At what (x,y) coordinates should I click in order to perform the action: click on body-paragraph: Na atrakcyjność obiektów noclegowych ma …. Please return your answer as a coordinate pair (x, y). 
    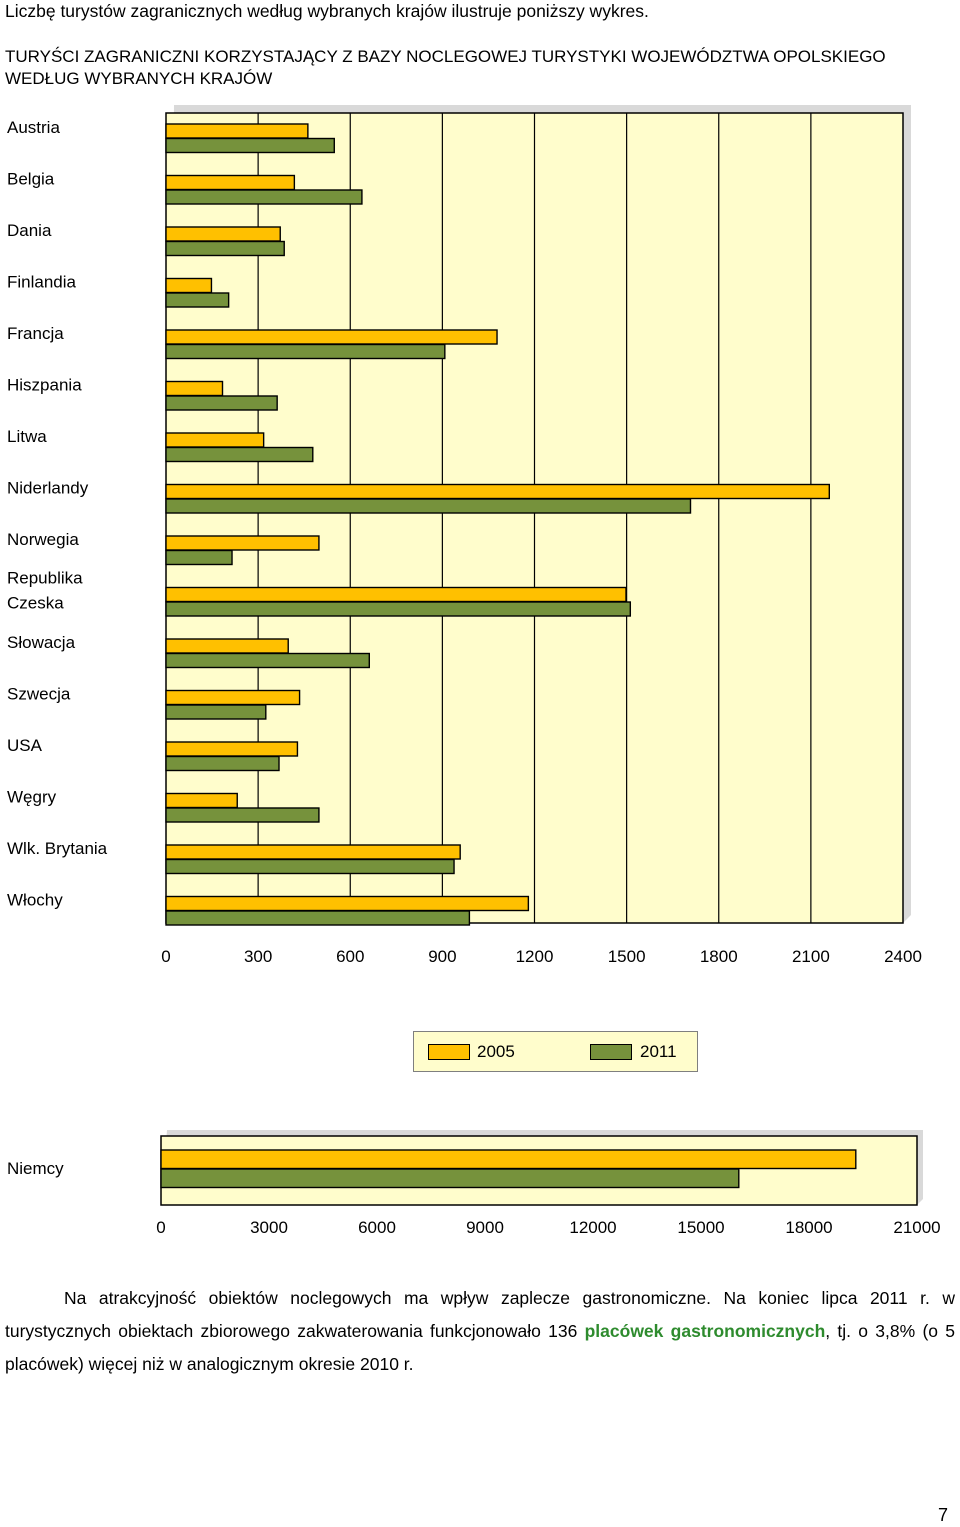
    Looking at the image, I should click on (480, 1331).